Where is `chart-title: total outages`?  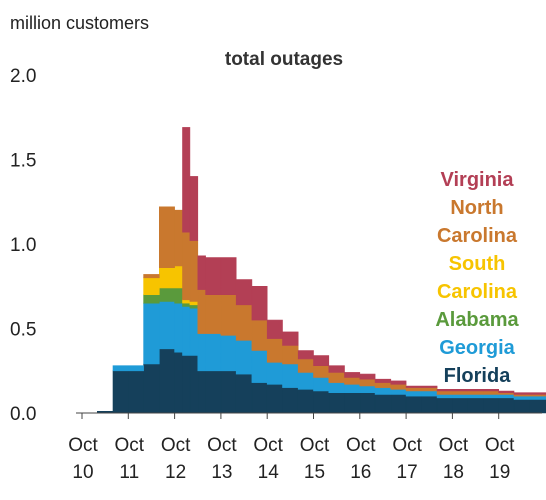 chart-title: total outages is located at coordinates (284, 59).